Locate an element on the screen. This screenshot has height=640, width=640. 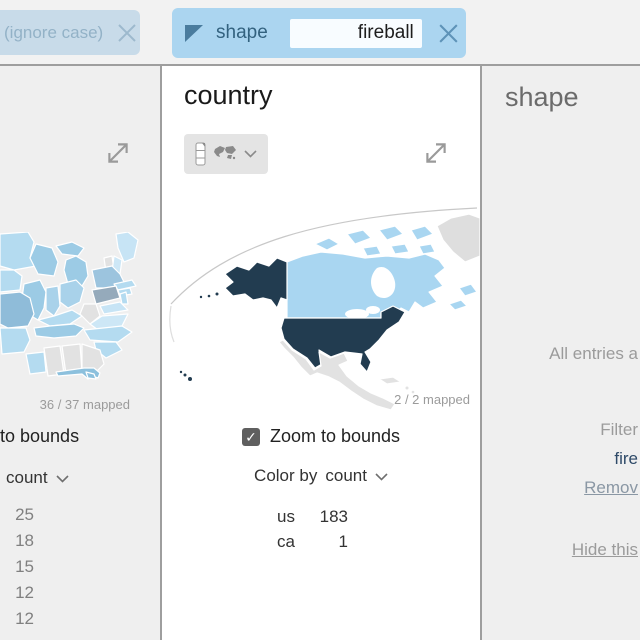
graticule-arc is located at coordinates (324, 256).